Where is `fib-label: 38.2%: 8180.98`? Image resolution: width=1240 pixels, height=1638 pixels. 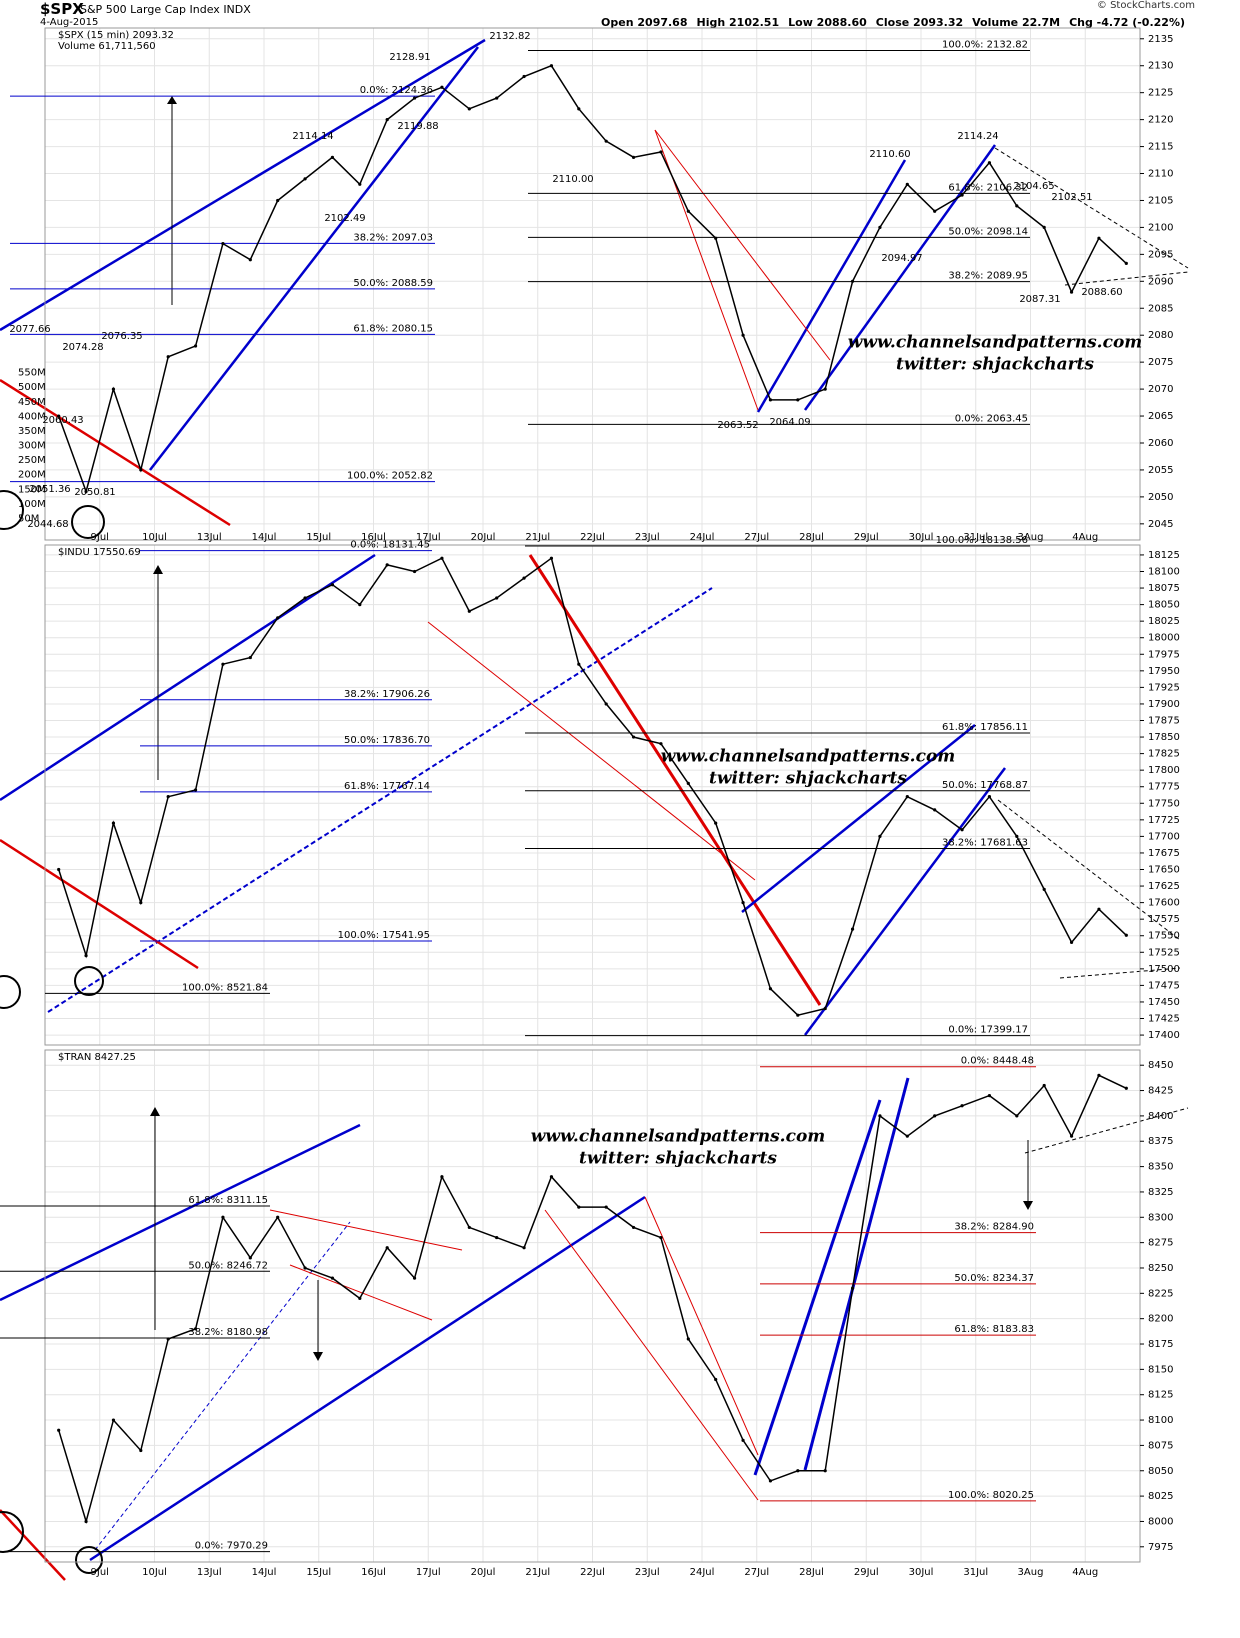 fib-label: 38.2%: 8180.98 is located at coordinates (228, 1332).